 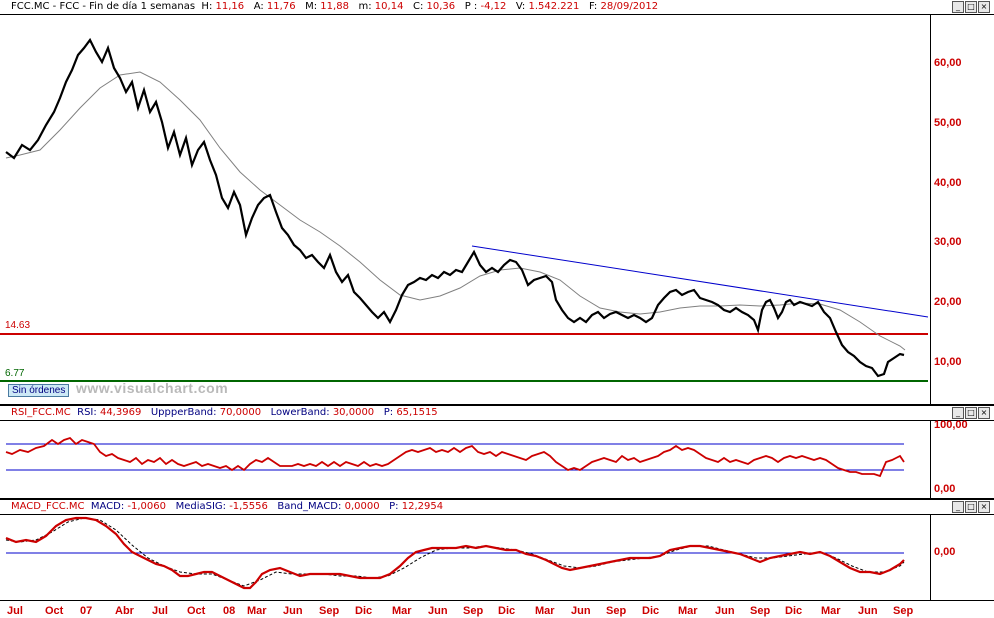 I want to click on price-y-tick: 40,00, so click(x=948, y=183).